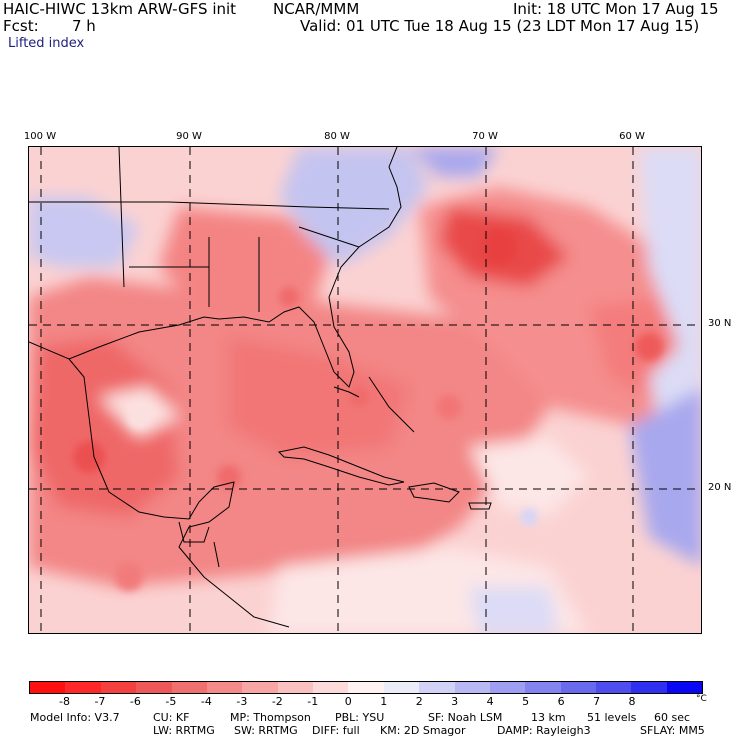 The height and width of the screenshot is (740, 740). I want to click on field-east-coast-blue, so click(354, 207).